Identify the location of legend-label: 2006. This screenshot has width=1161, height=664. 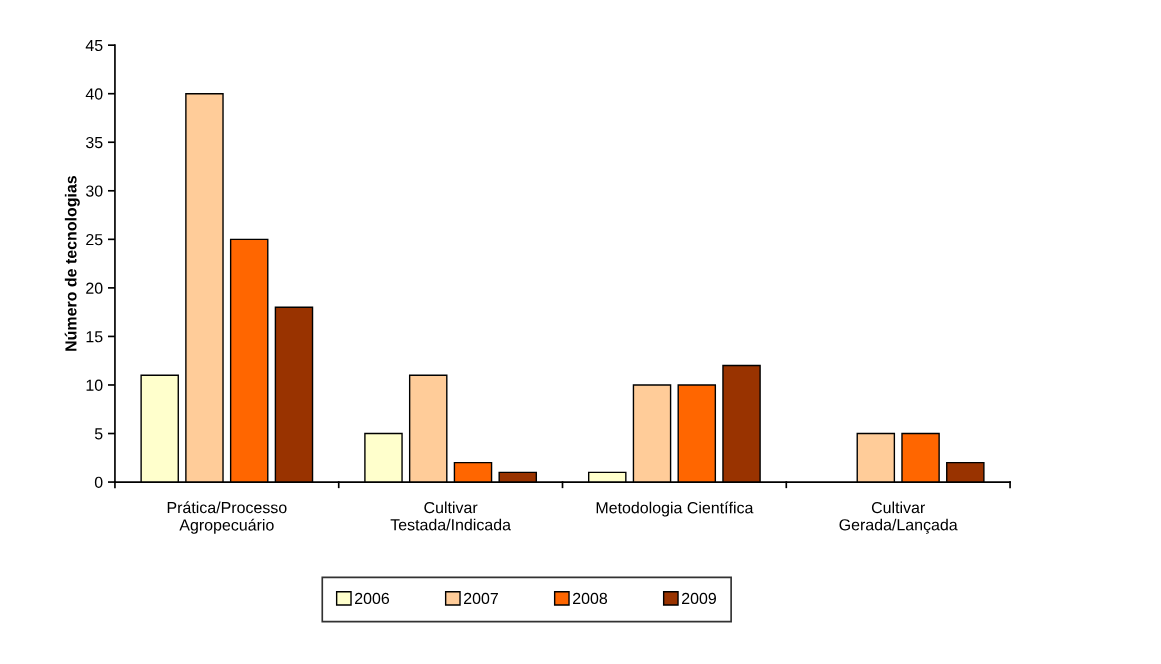
(372, 598).